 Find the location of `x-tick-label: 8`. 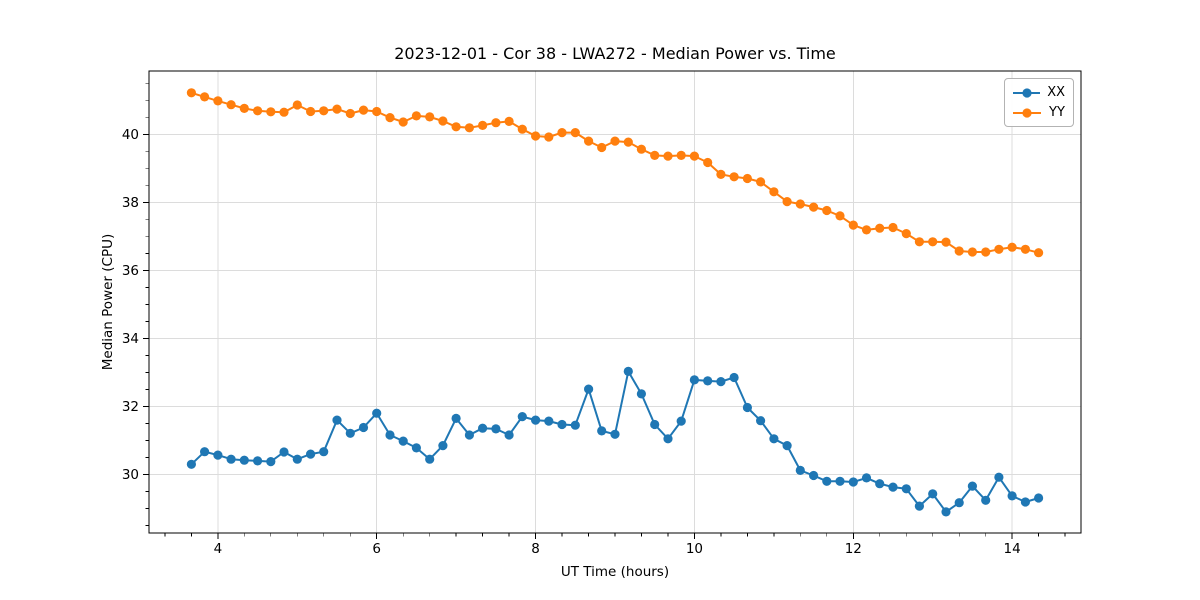

x-tick-label: 8 is located at coordinates (535, 549).